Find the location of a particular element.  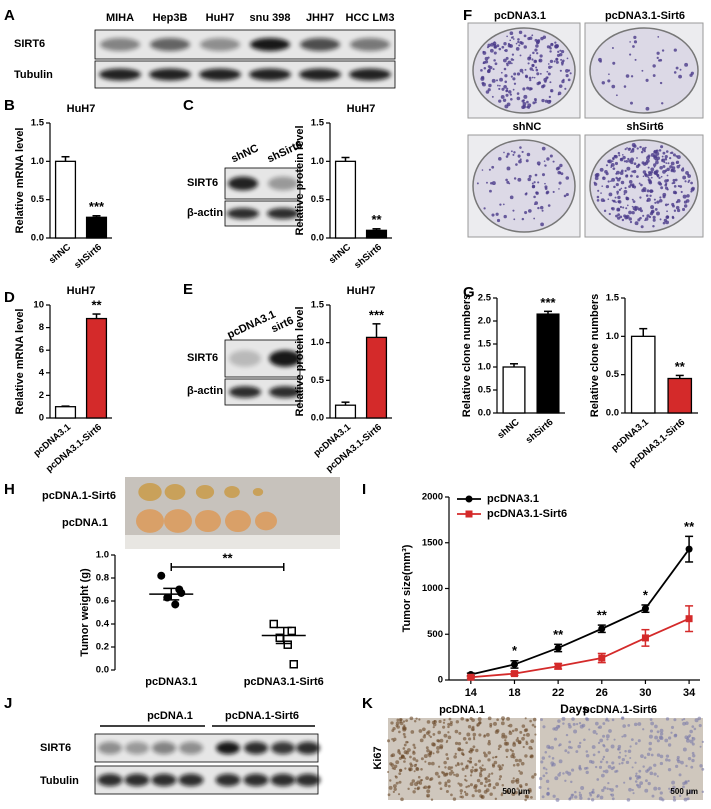

panel-letter: D is located at coordinates (9, 297).